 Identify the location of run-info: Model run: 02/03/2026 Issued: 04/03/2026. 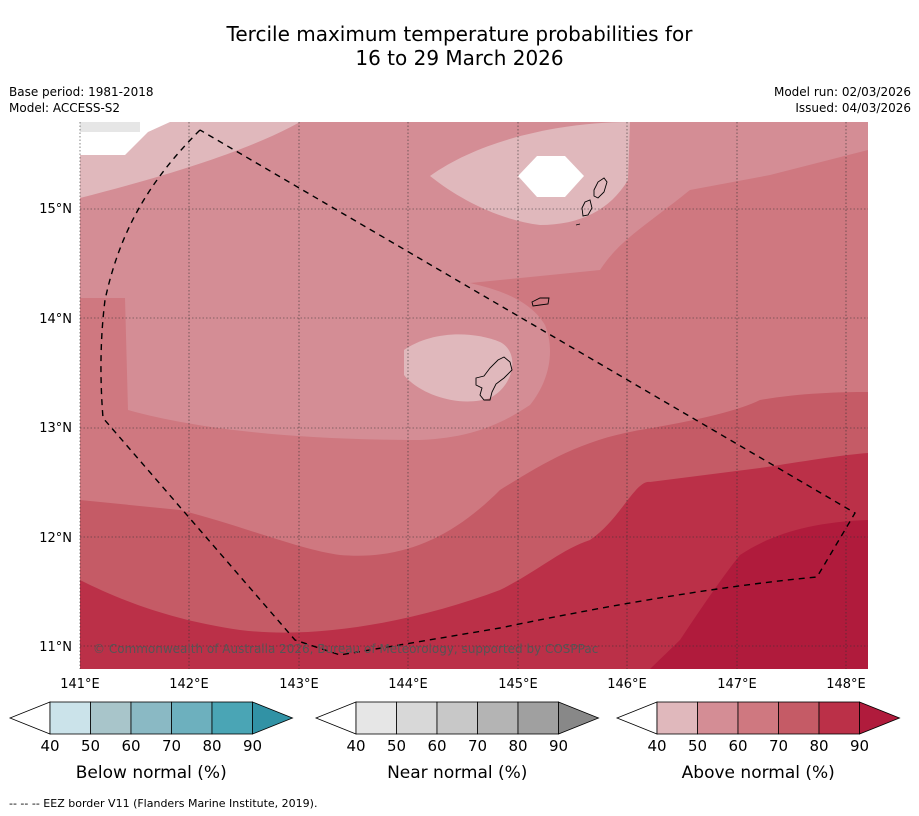
(842, 100).